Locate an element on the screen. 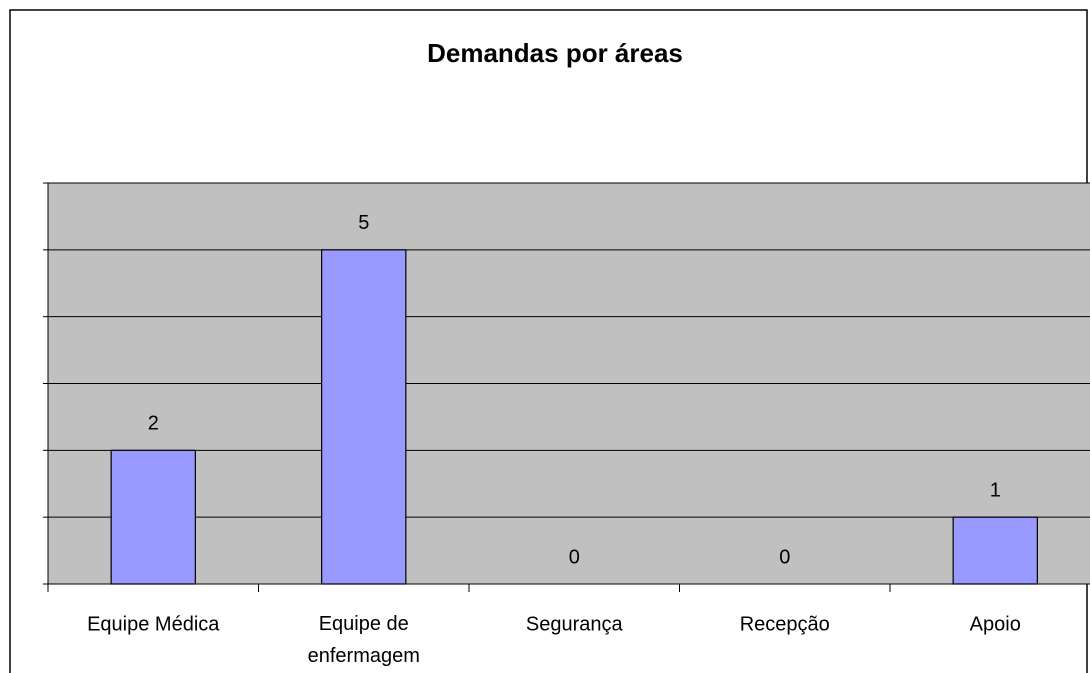  x-tick-label: Equipe Médica is located at coordinates (153, 624).